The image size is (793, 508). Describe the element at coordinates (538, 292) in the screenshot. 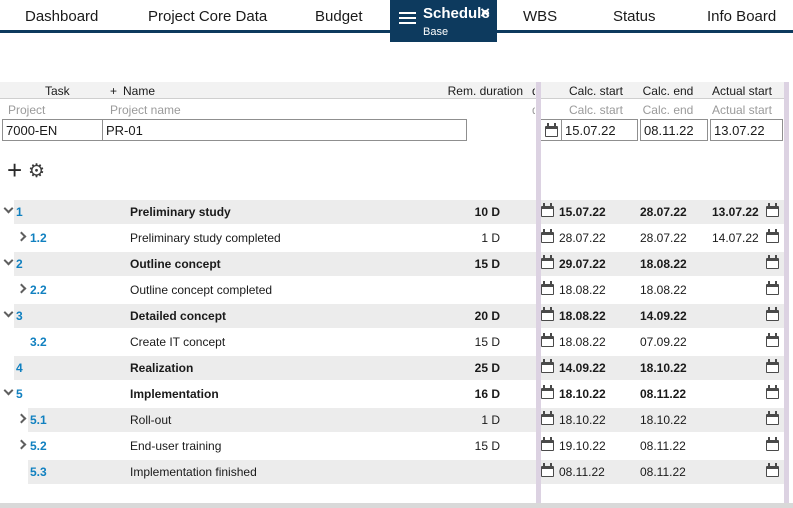

I see `freeze-split-line-left` at that location.